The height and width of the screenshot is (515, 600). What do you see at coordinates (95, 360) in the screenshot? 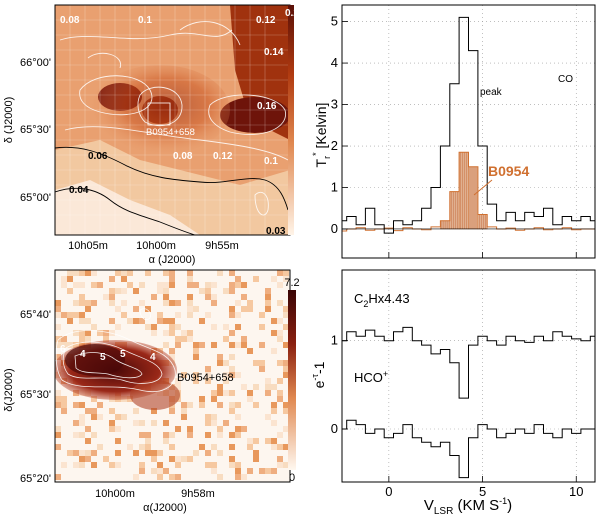
I see `map-peak-core` at bounding box center [95, 360].